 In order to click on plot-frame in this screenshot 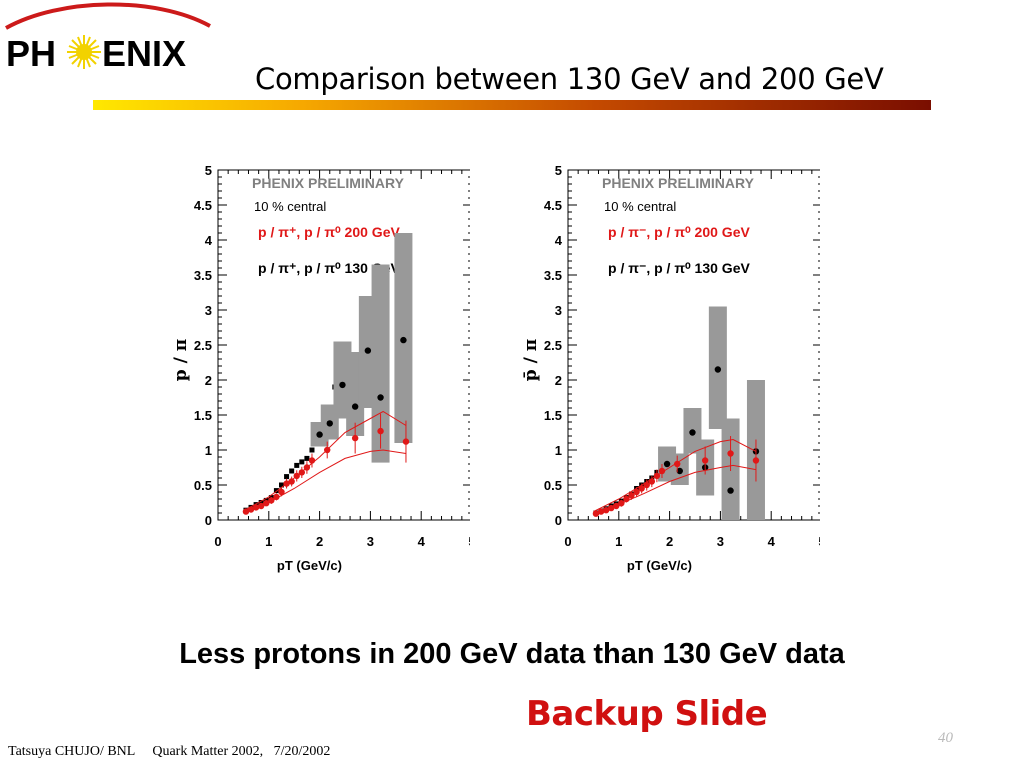, I will do `click(693, 345)`.